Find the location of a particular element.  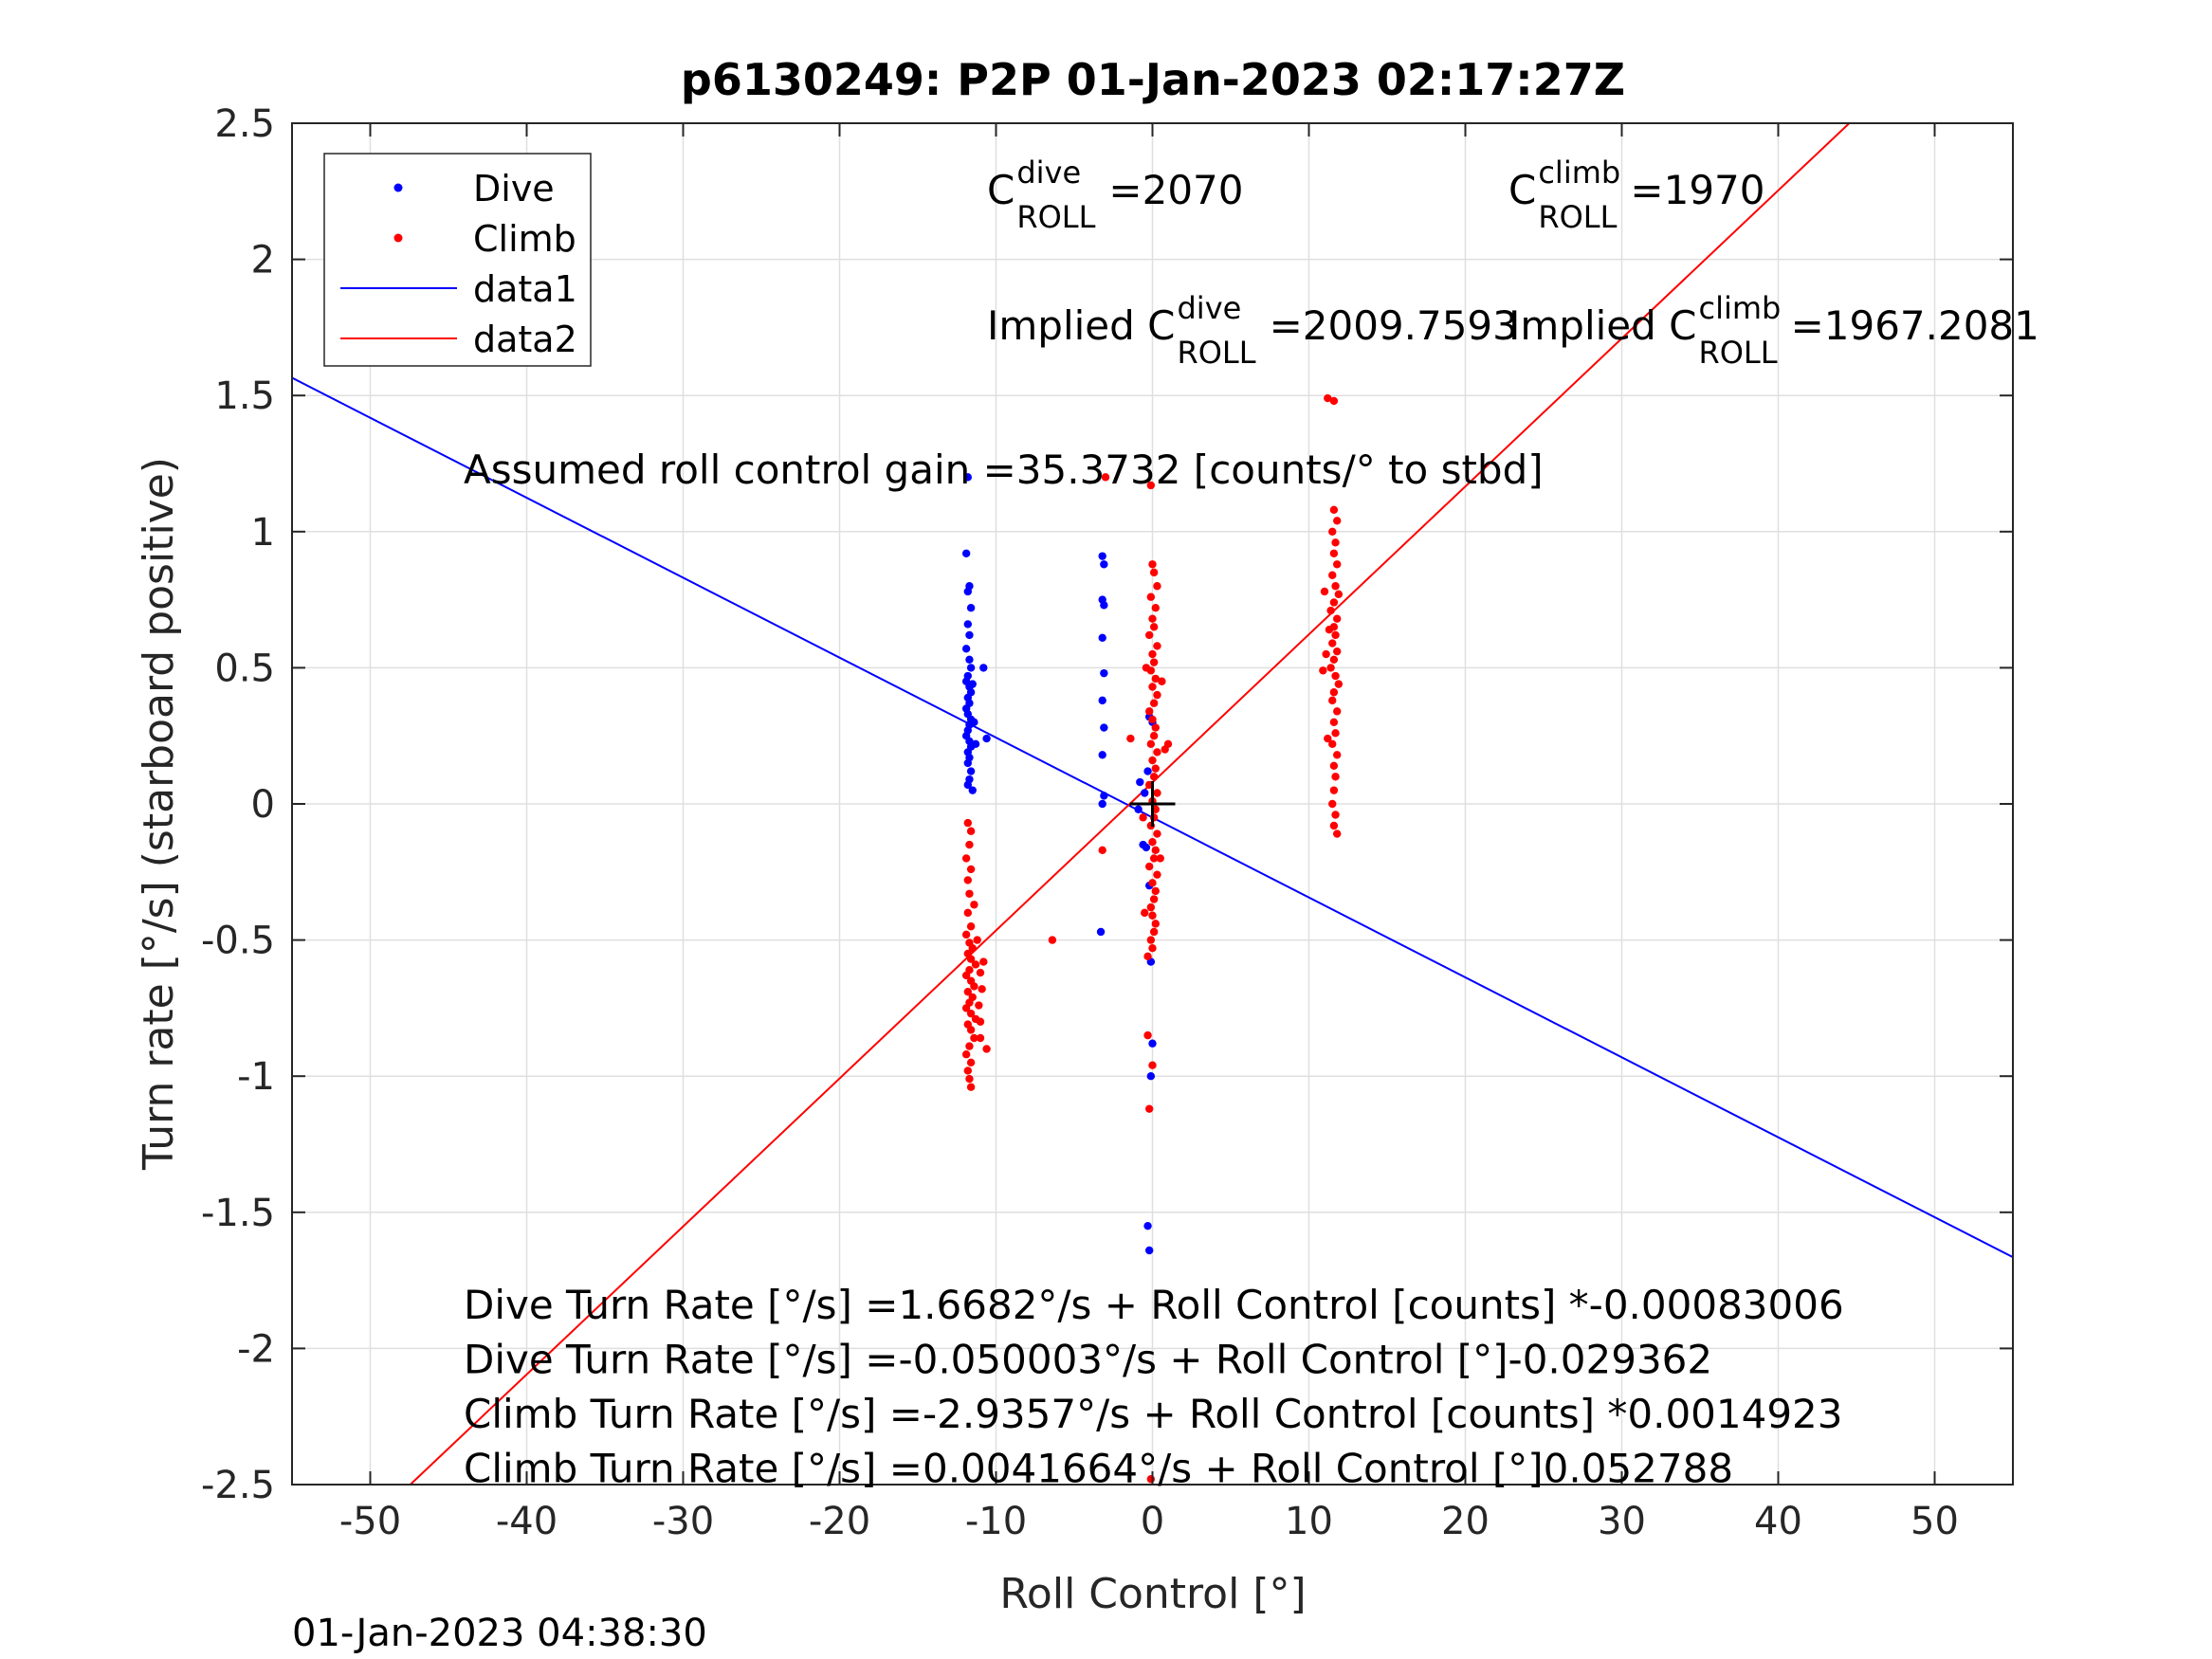

x-tick-label: 20 is located at coordinates (1465, 1521).